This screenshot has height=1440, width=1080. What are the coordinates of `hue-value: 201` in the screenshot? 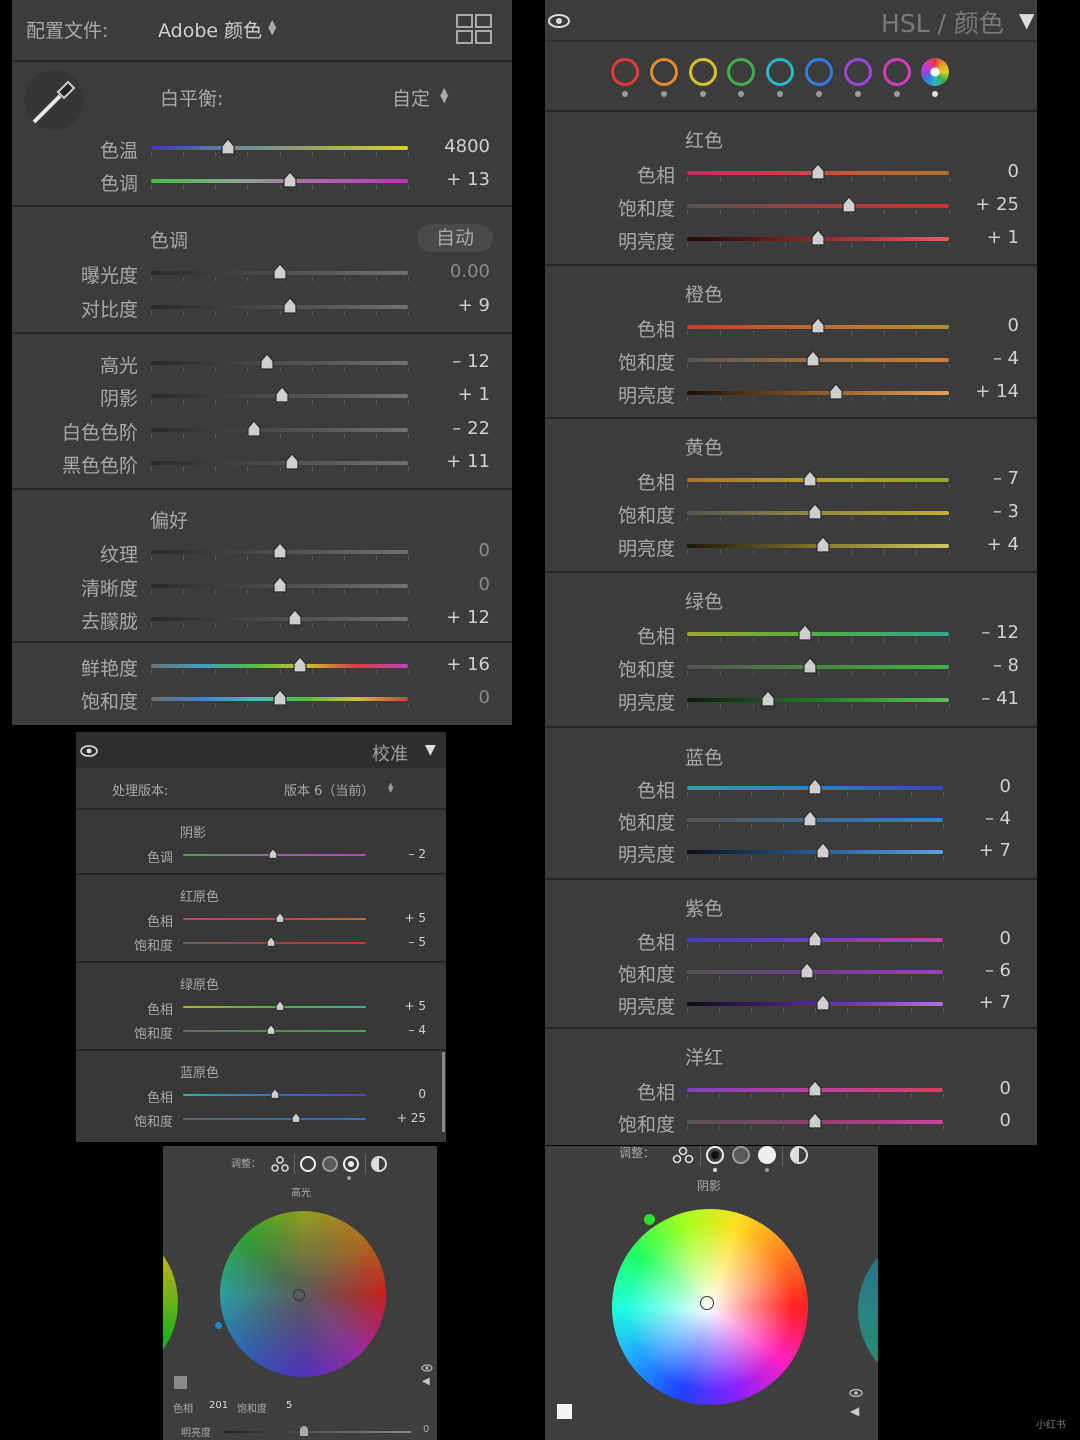 It's located at (219, 1405).